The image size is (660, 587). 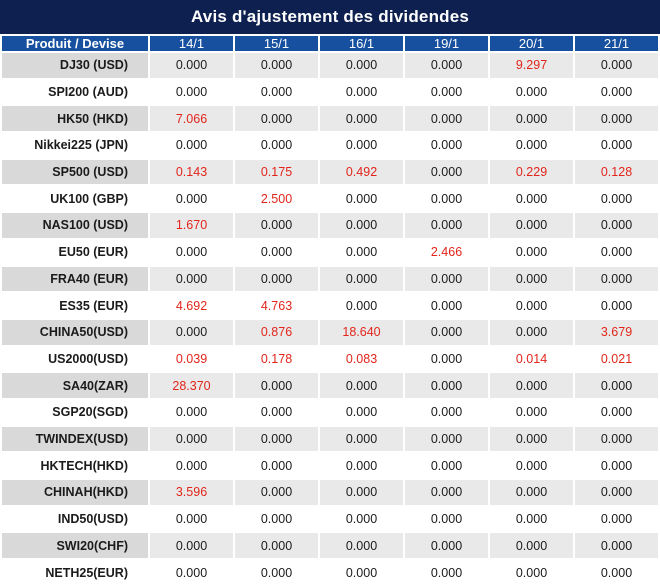 I want to click on product-cell: UK100 (GBP), so click(x=75, y=199).